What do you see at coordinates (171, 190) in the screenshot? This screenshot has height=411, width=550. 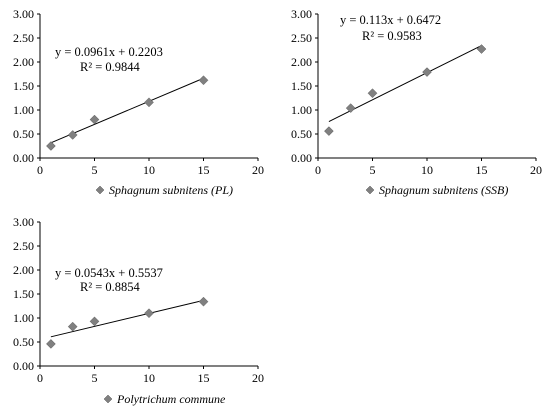 I see `legend-label: Sphagnum subnitens (PL)` at bounding box center [171, 190].